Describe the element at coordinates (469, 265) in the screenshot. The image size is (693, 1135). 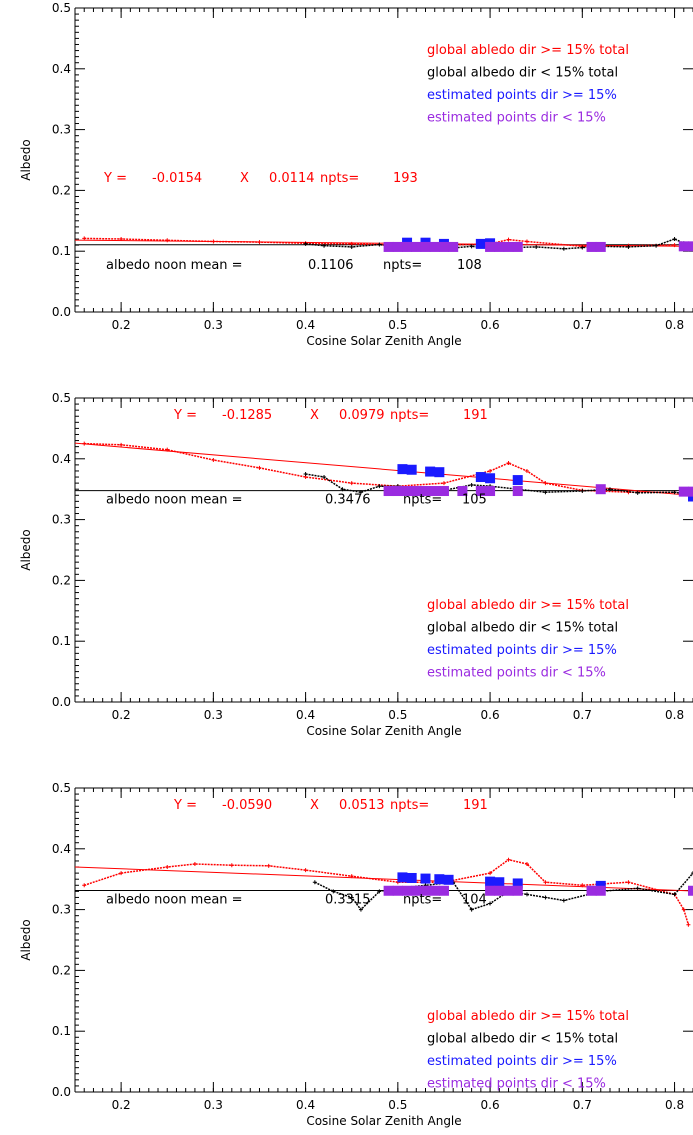
I see `mean-npts: 108` at that location.